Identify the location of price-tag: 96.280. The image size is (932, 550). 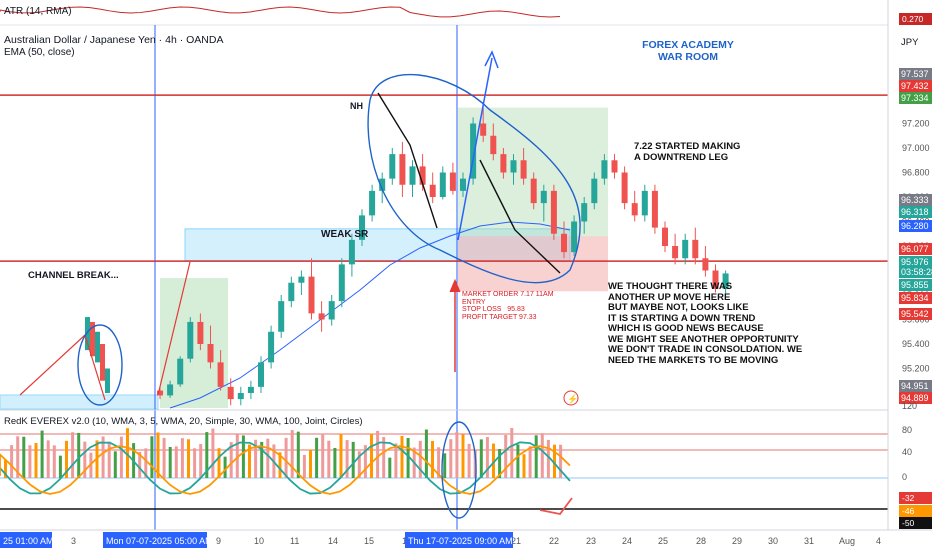
(915, 226).